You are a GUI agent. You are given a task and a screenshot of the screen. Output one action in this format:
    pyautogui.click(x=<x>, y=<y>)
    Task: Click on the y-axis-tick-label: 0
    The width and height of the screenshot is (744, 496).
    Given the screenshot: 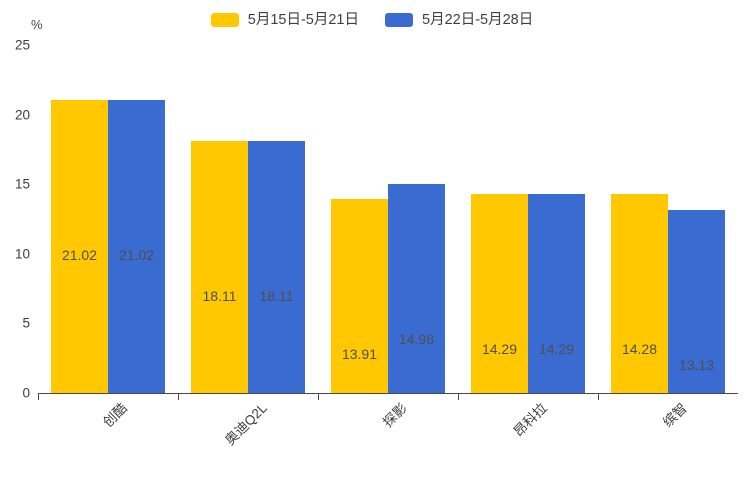 What is the action you would take?
    pyautogui.click(x=26, y=393)
    